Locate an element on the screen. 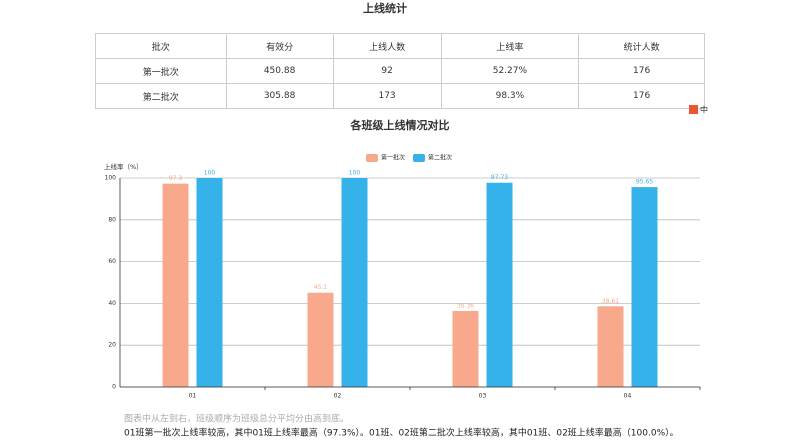  table-cell: 305.88 is located at coordinates (279, 96).